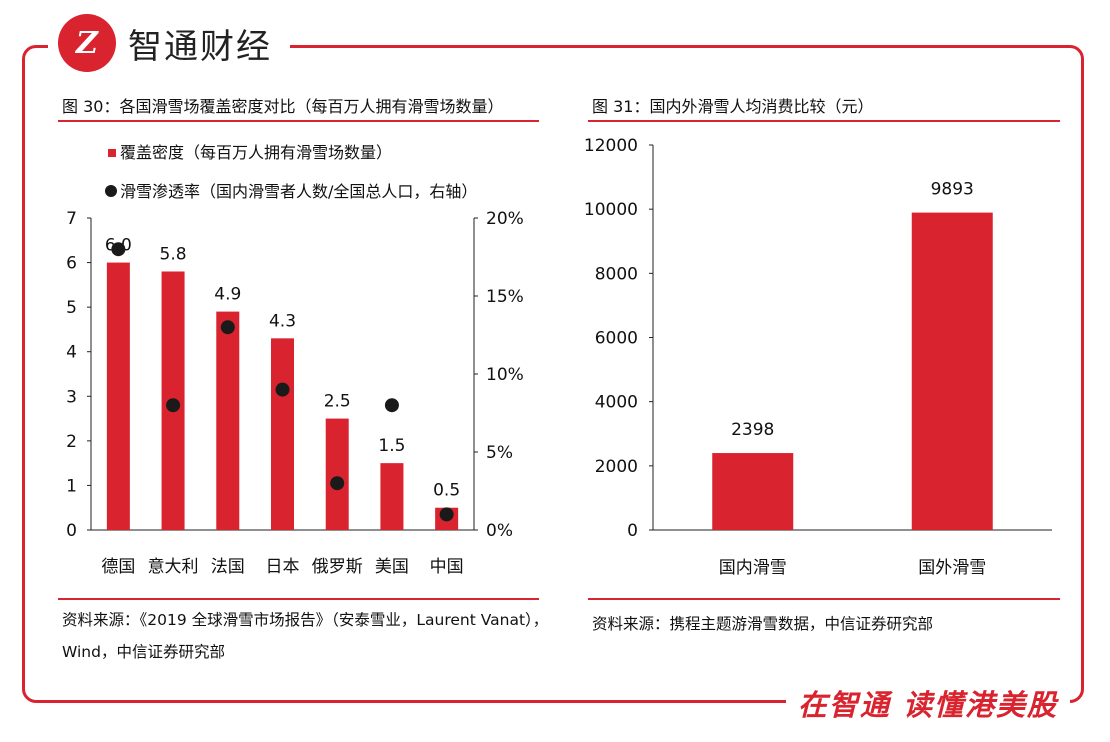 This screenshot has width=1110, height=742. I want to click on legend-dot-label: 滑雪渗透率（国内滑雪者人数/全国总人口，右轴）, so click(298, 191).